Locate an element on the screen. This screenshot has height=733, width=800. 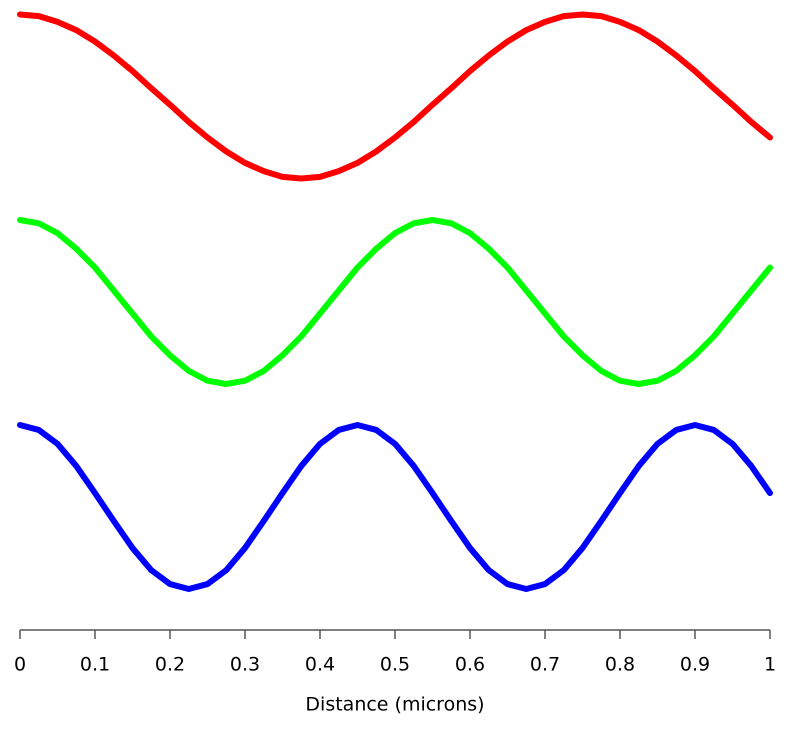
x-tick-label: 0.1 is located at coordinates (95, 665).